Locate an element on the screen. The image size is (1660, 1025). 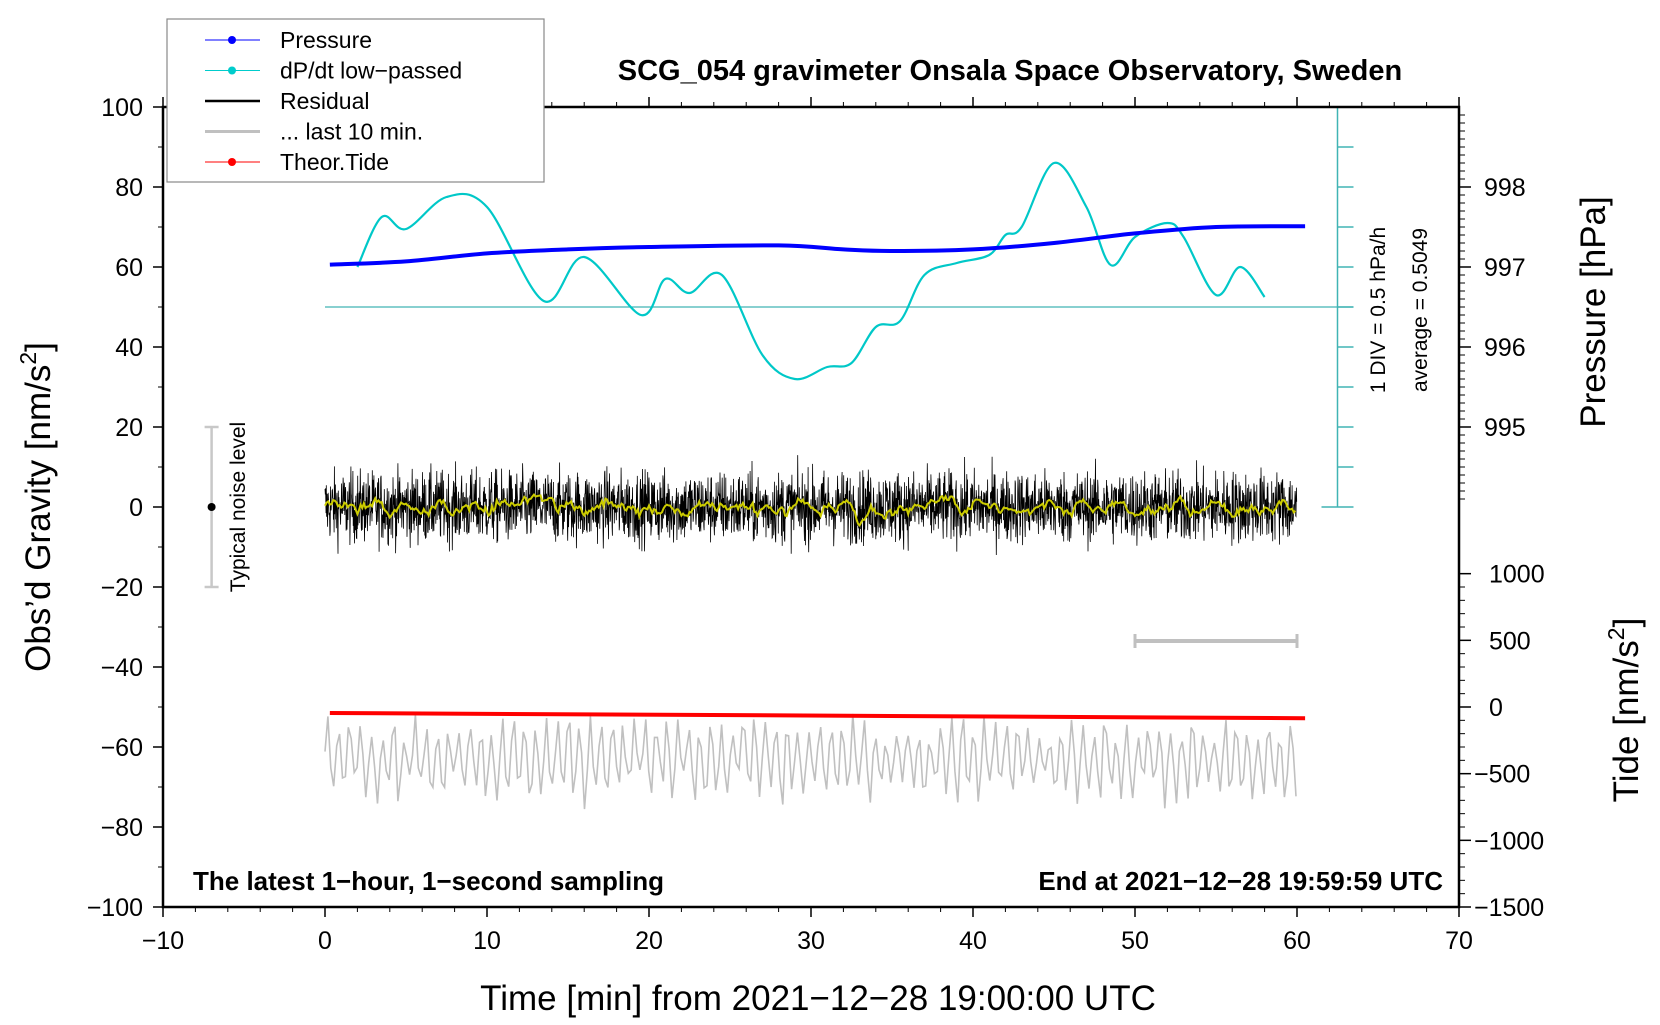
x-tick-label: 50 is located at coordinates (1135, 941).